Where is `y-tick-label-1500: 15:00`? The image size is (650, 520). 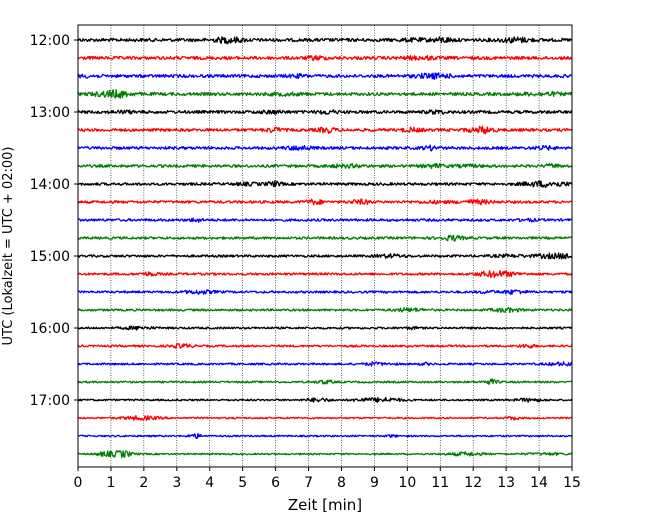
y-tick-label-1500: 15:00 is located at coordinates (50, 257).